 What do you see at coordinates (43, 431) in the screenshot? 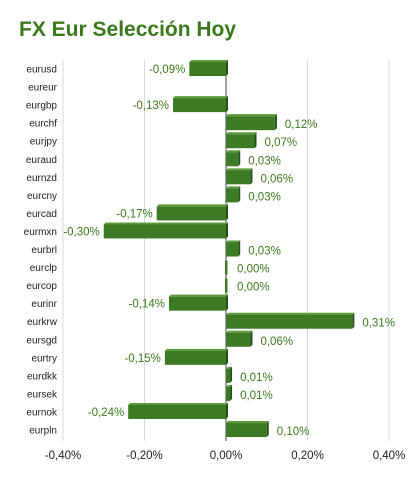
I see `category-label: eurpln` at bounding box center [43, 431].